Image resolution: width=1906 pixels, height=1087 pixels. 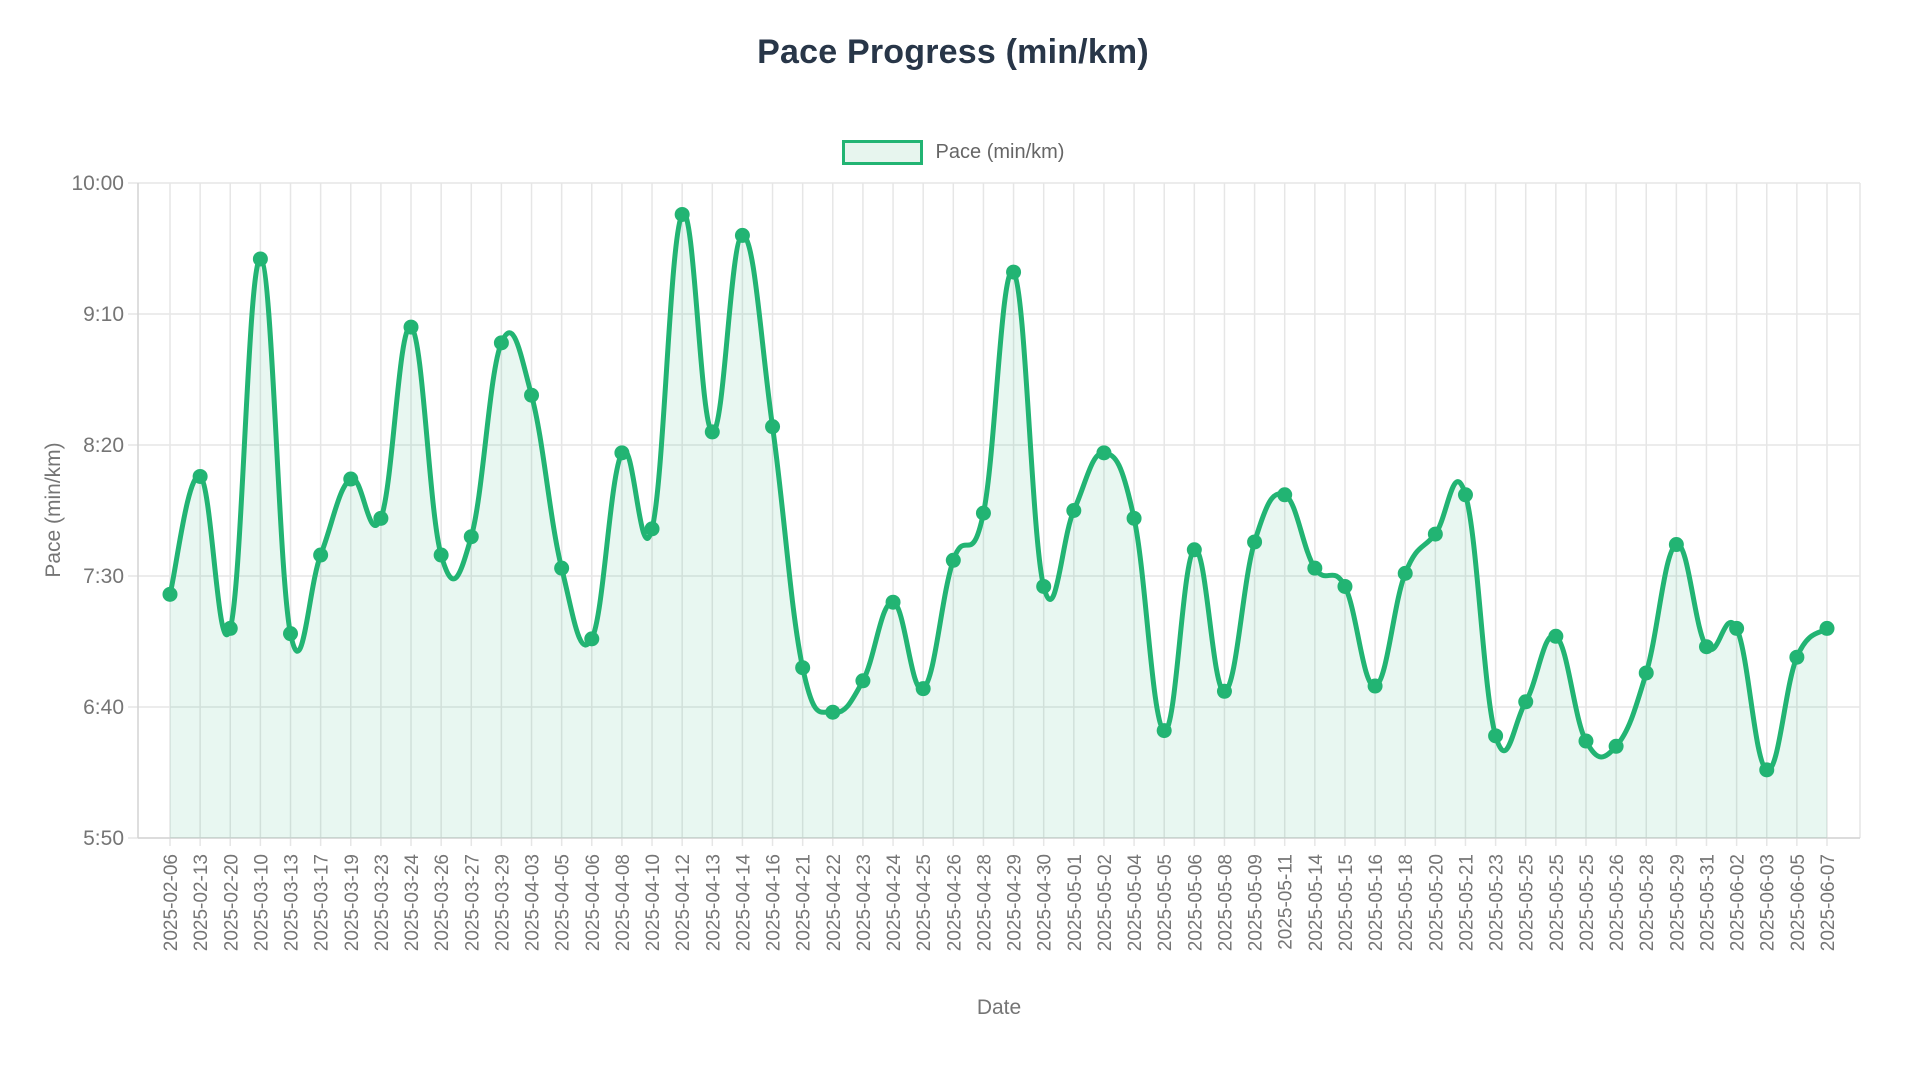 What do you see at coordinates (1195, 902) in the screenshot?
I see `x-tick-label: 2025-05-06` at bounding box center [1195, 902].